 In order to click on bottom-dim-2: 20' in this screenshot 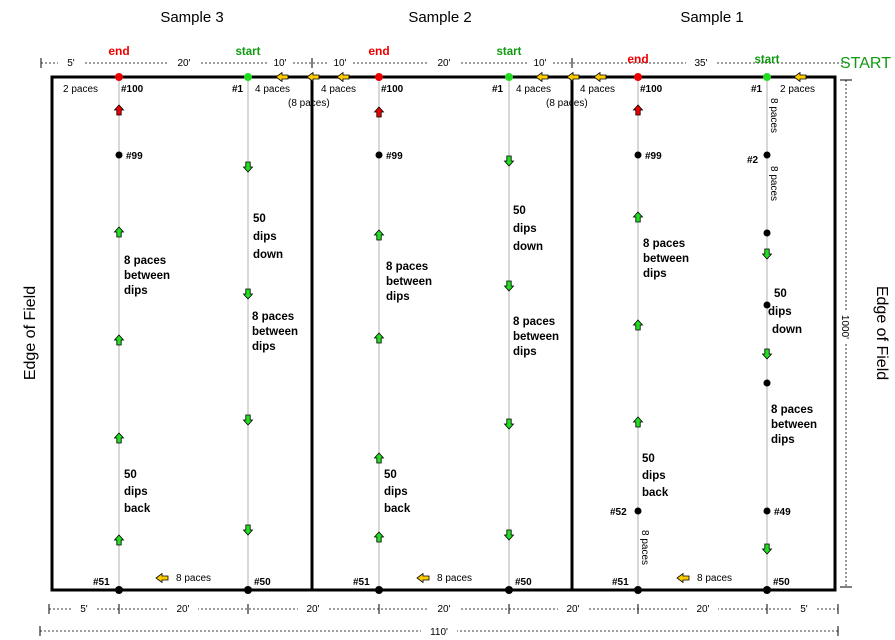, I will do `click(182, 609)`.